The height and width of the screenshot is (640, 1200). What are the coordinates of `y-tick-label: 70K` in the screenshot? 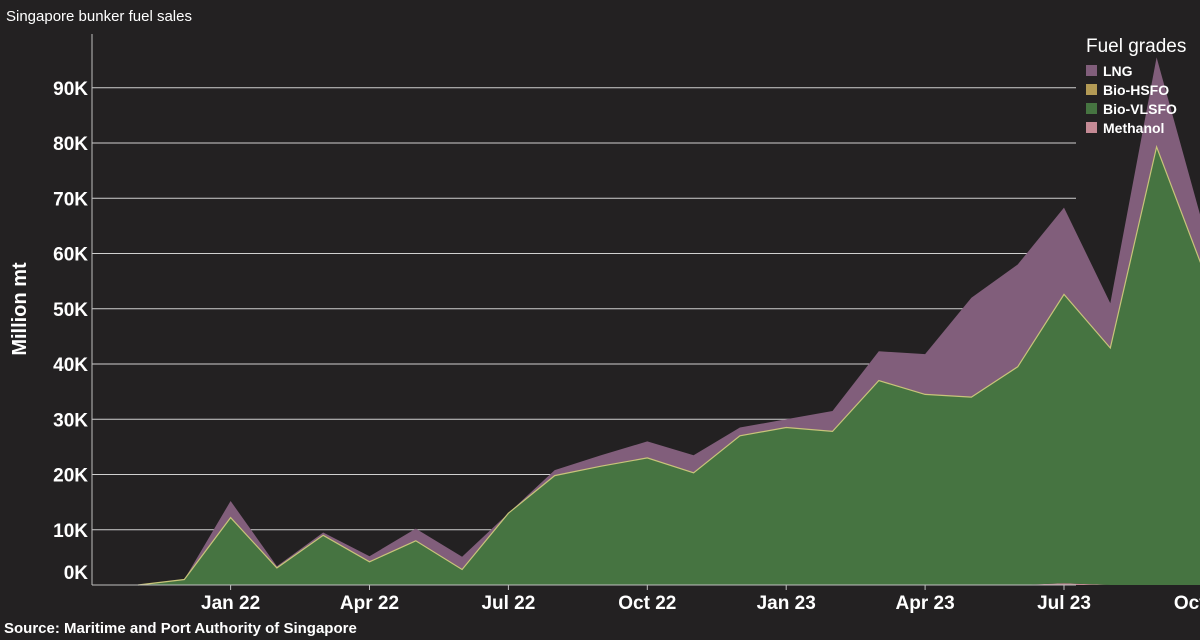 It's located at (70, 199).